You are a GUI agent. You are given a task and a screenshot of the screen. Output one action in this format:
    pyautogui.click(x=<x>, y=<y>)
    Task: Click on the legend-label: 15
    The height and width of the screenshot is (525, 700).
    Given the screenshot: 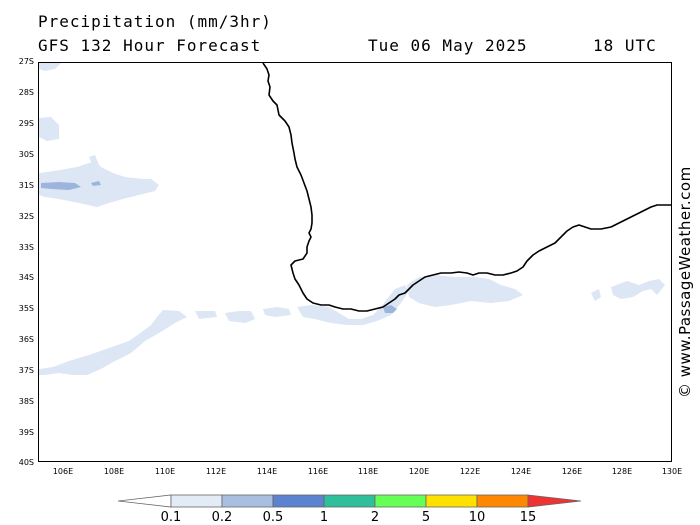 What is the action you would take?
    pyautogui.click(x=528, y=517)
    